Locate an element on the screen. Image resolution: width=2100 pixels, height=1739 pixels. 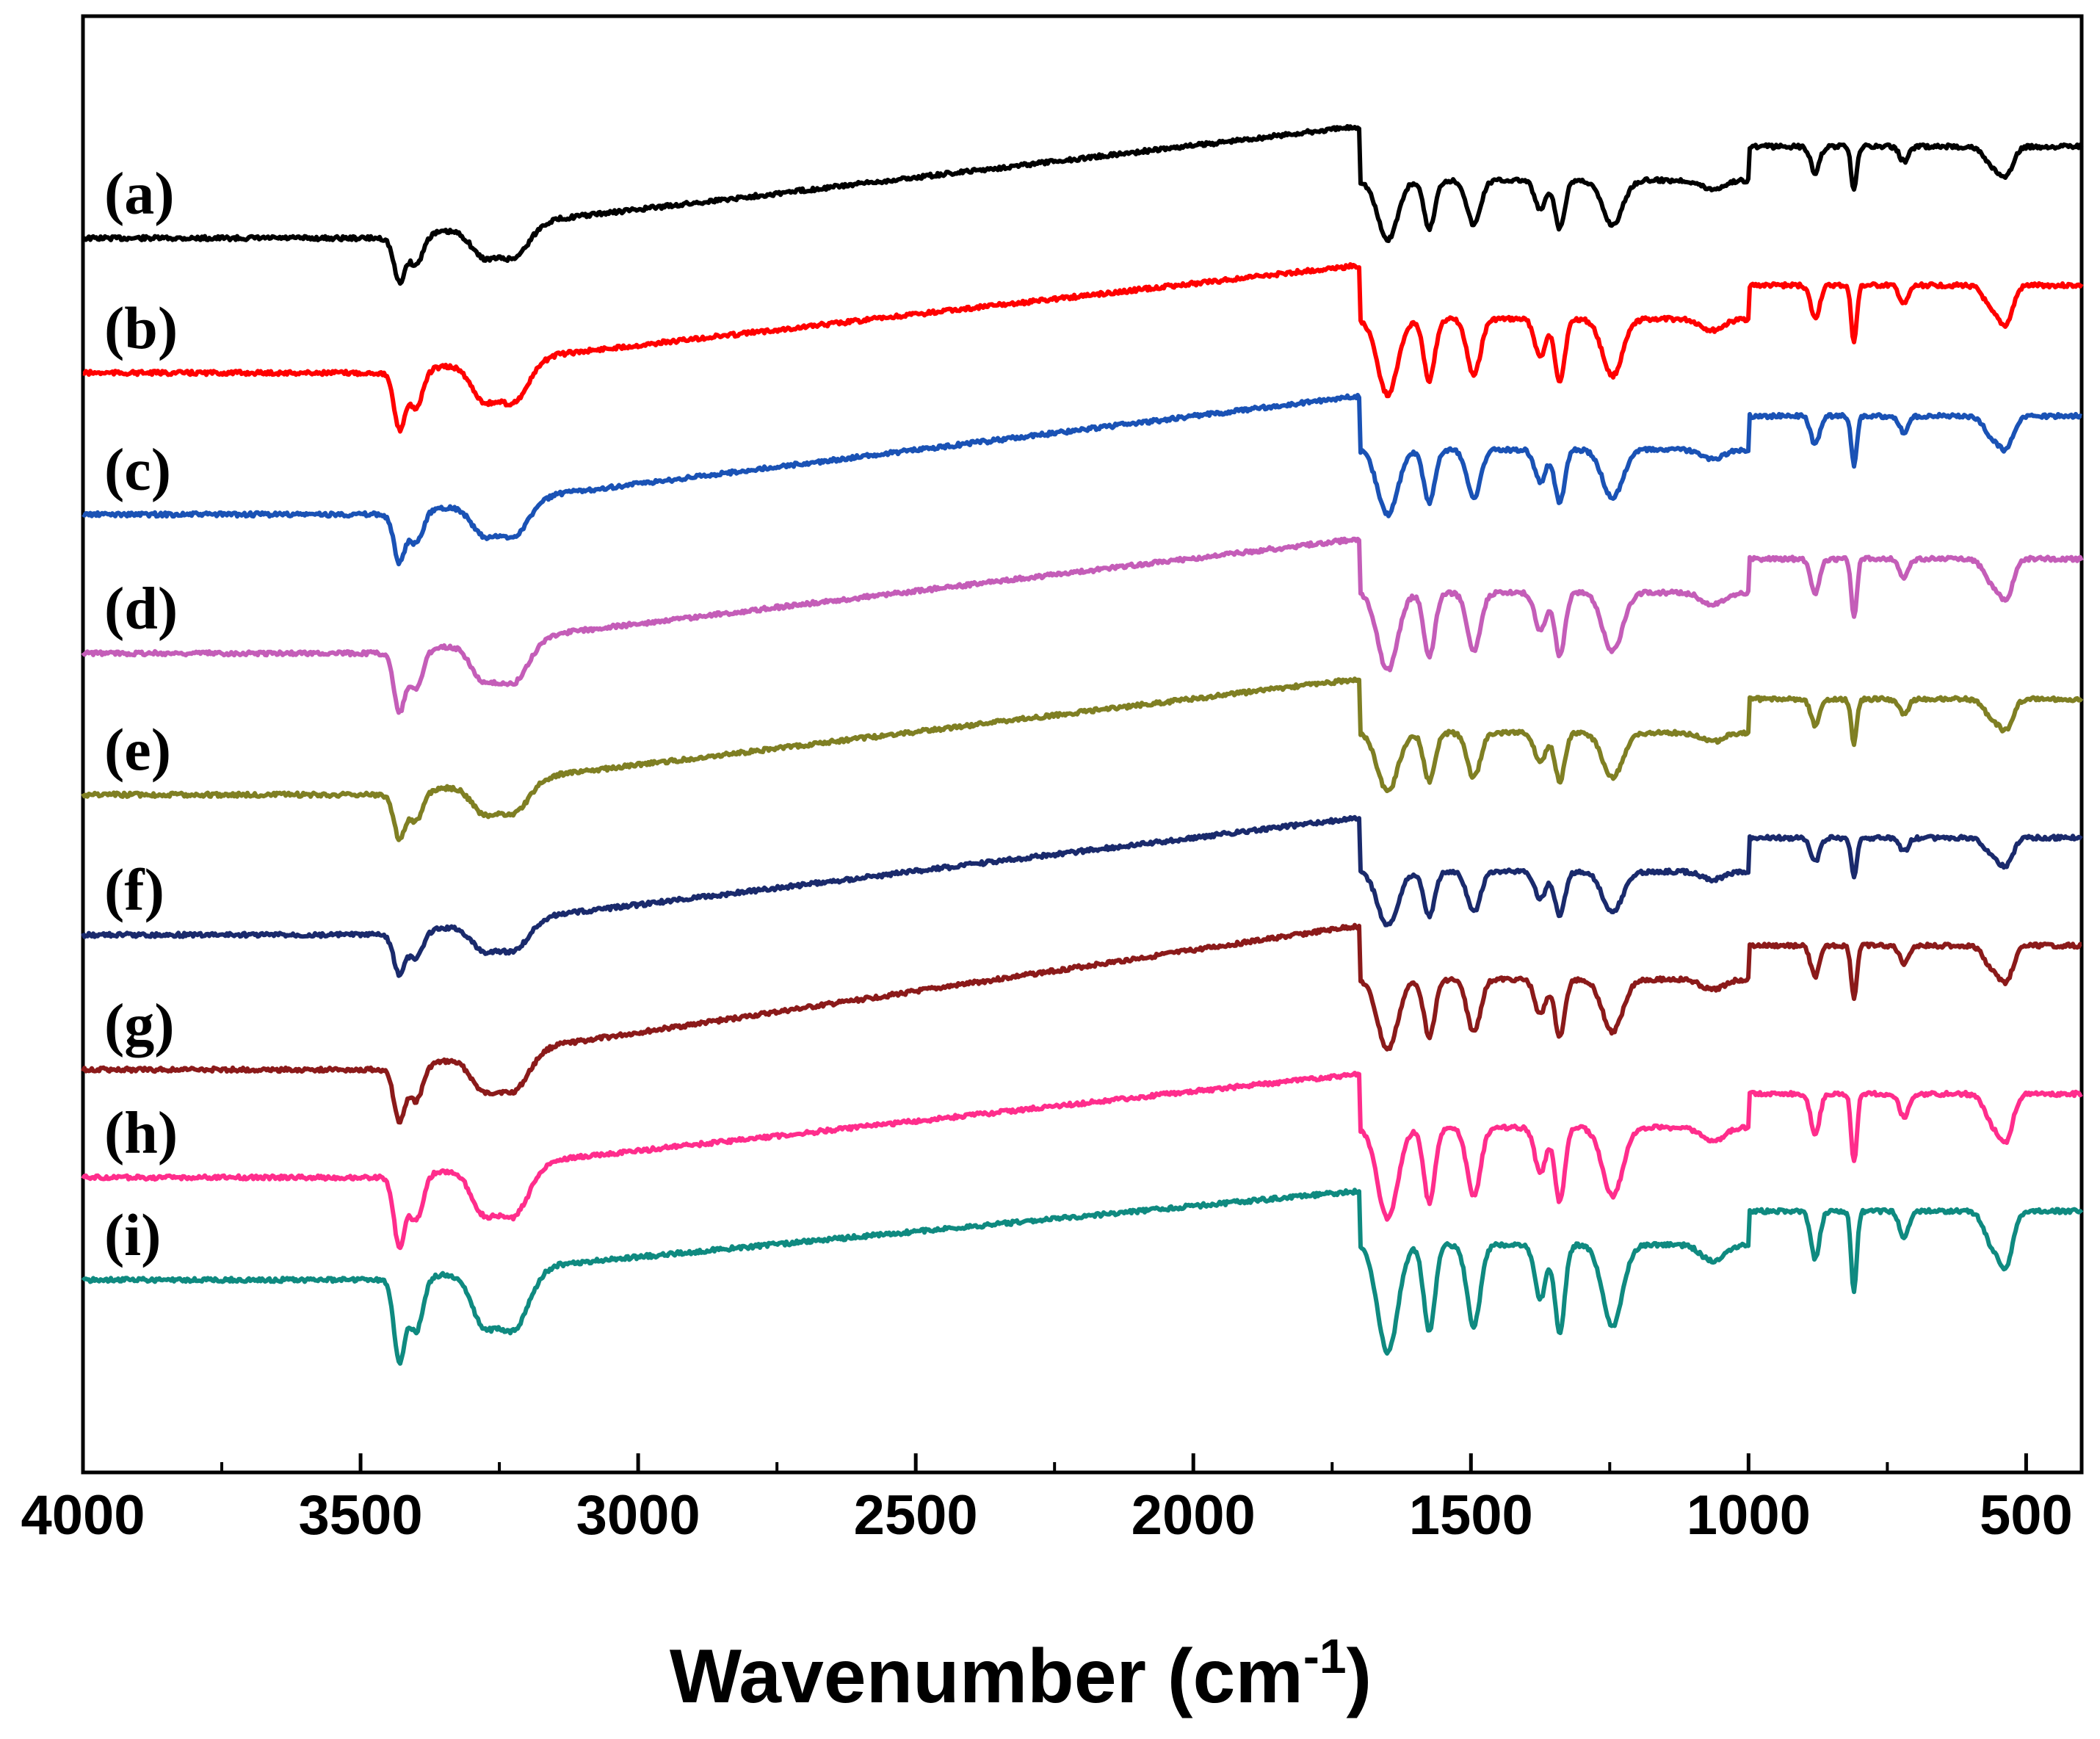
series-line-c is located at coordinates (1082, 479).